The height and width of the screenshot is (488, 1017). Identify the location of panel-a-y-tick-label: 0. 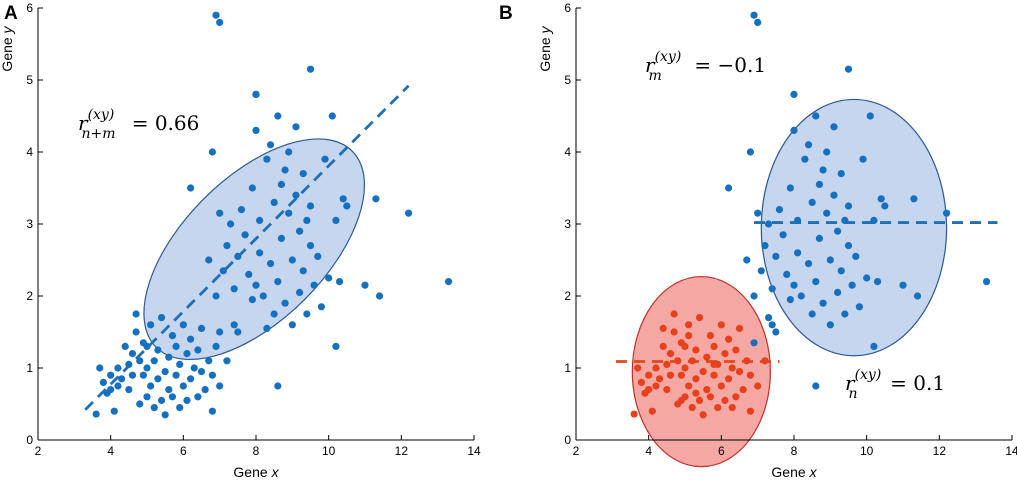
(29, 440).